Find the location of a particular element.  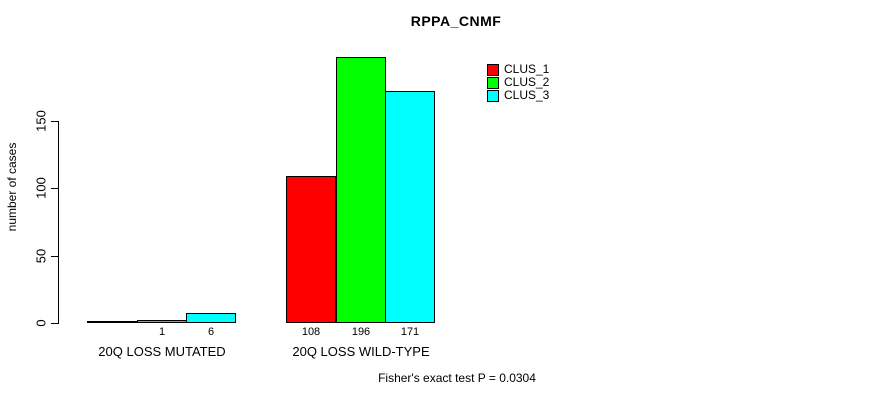

legend-label: CLUS_2 is located at coordinates (527, 82).